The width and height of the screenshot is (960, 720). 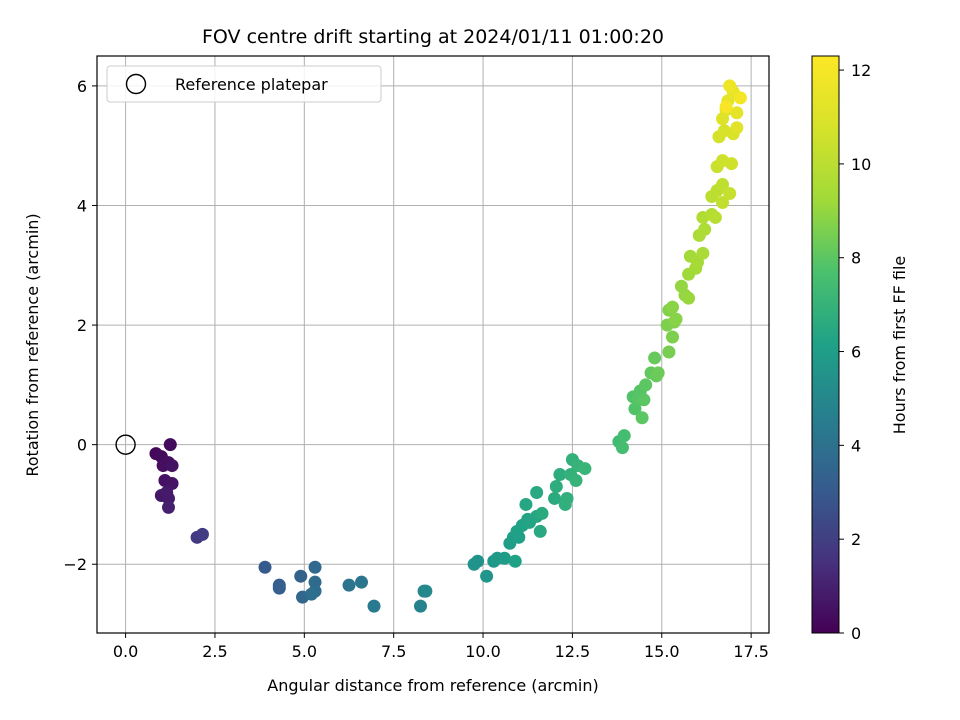 What do you see at coordinates (861, 164) in the screenshot?
I see `colorbar-tick-label: 10` at bounding box center [861, 164].